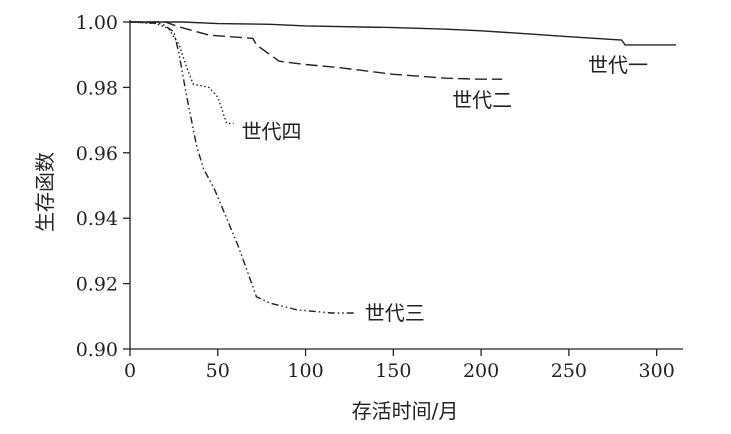 This screenshot has height=434, width=731. I want to click on y-tick-label: 0.94, so click(97, 219).